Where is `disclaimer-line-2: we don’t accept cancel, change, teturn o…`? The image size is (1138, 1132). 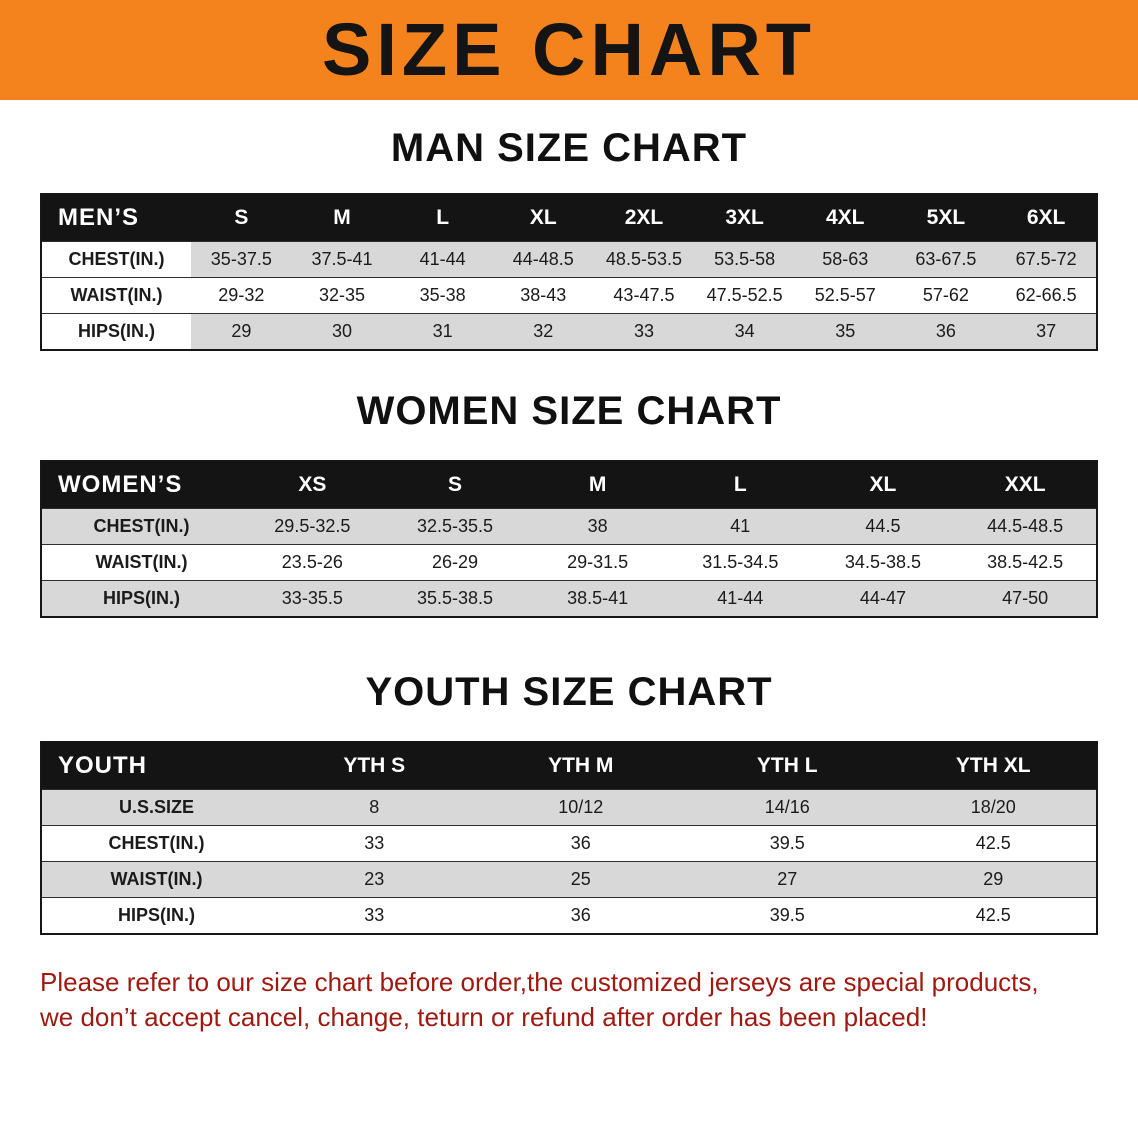 disclaimer-line-2: we don’t accept cancel, change, teturn o… is located at coordinates (484, 1017).